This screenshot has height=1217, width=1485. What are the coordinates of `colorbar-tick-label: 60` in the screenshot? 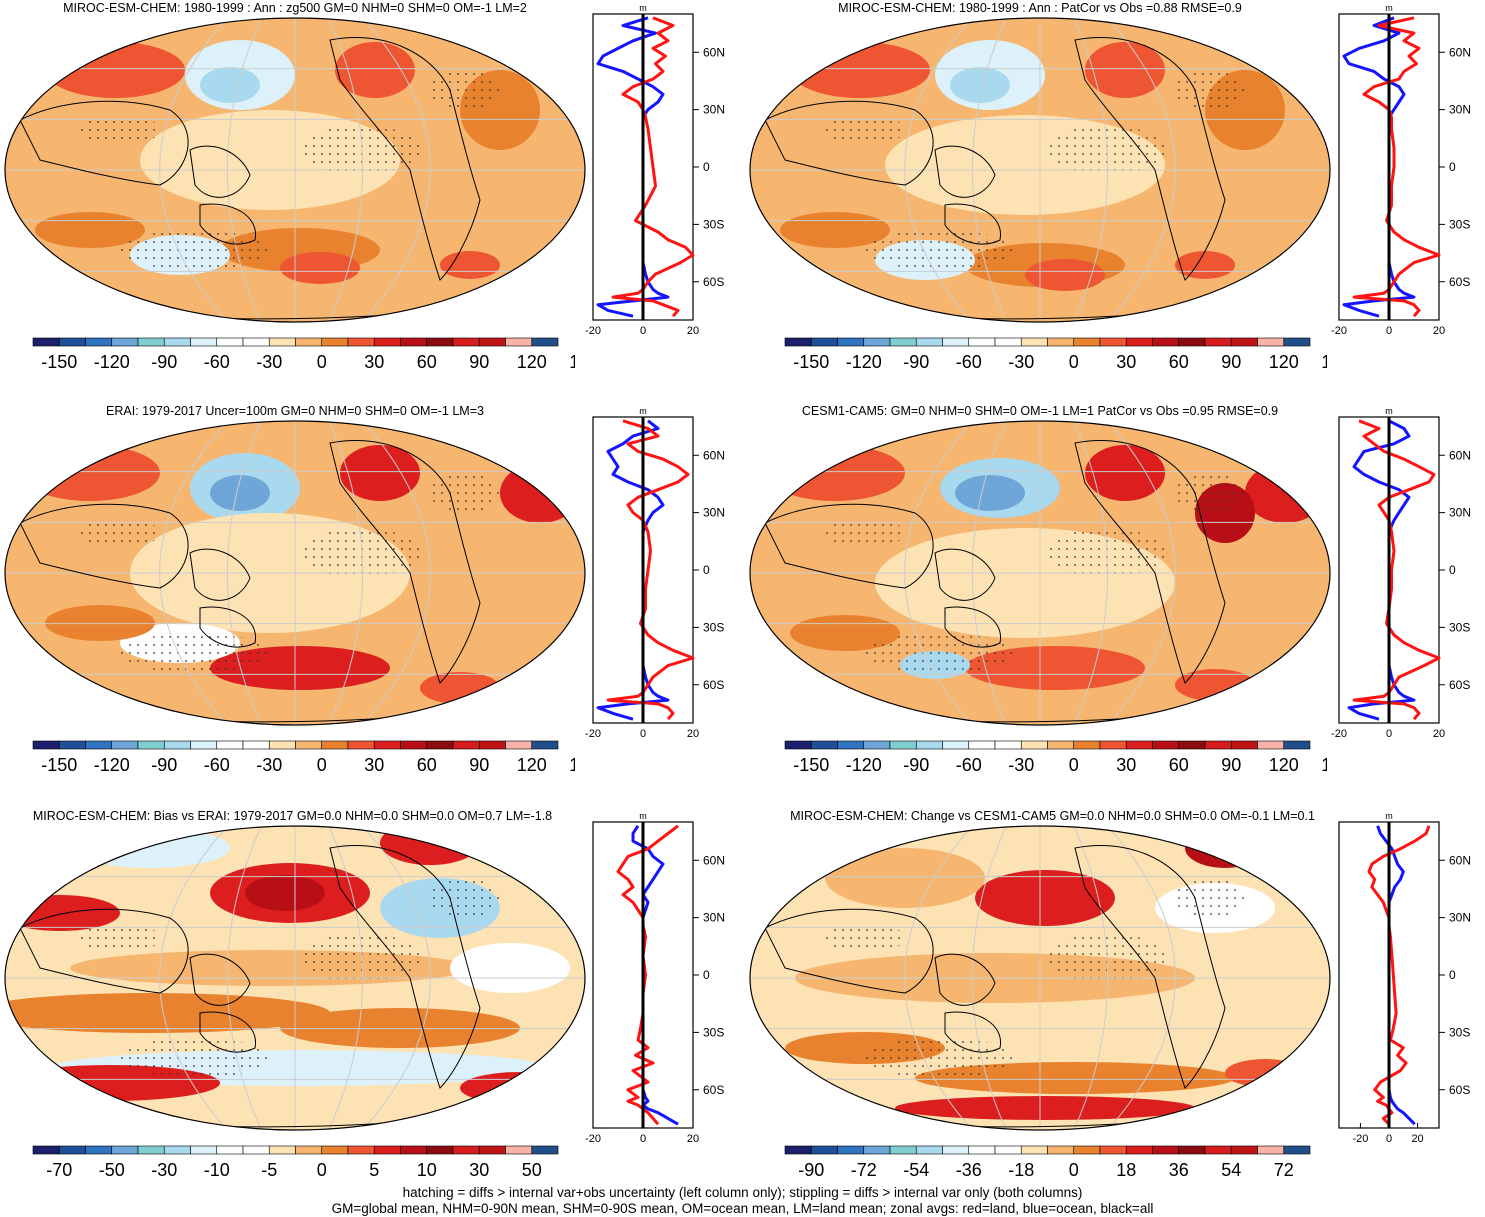 It's located at (1179, 765).